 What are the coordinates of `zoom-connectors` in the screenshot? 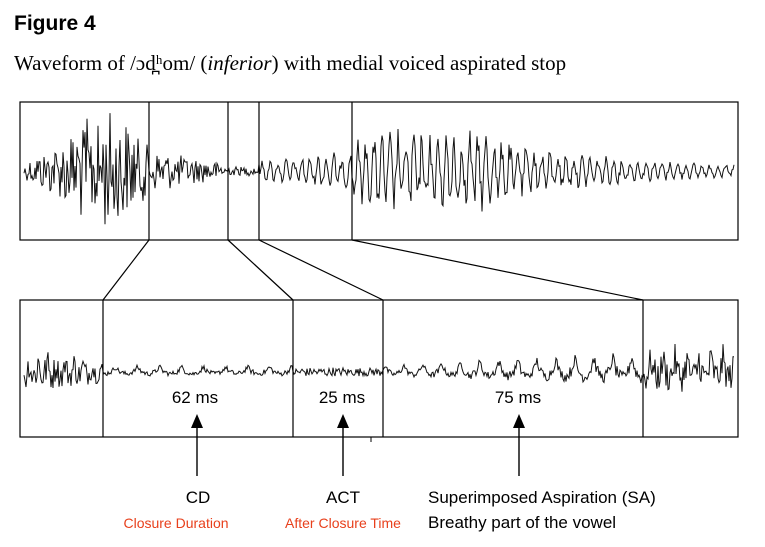 It's located at (373, 270).